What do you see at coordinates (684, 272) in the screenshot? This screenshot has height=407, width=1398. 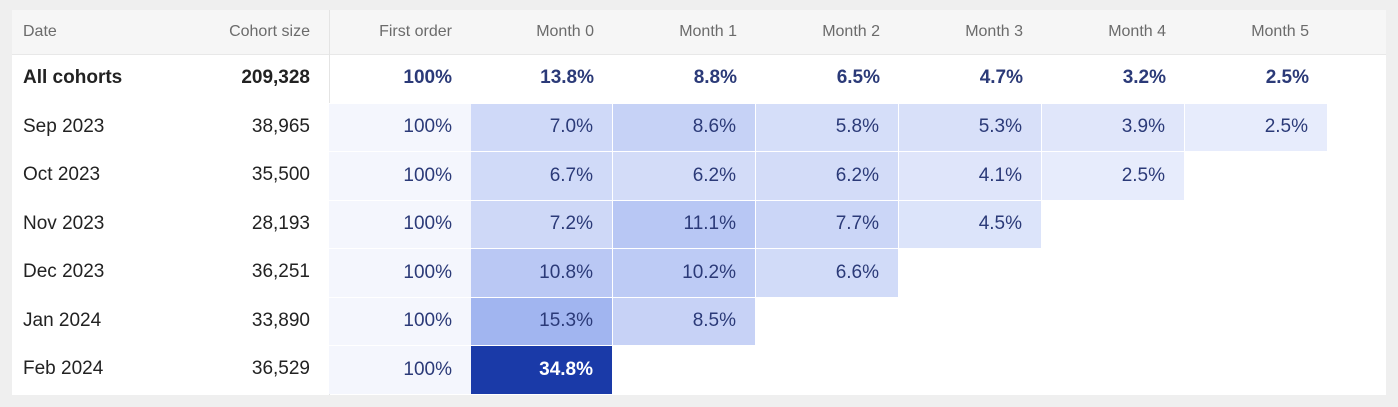 I see `table-cell: 10.2%` at bounding box center [684, 272].